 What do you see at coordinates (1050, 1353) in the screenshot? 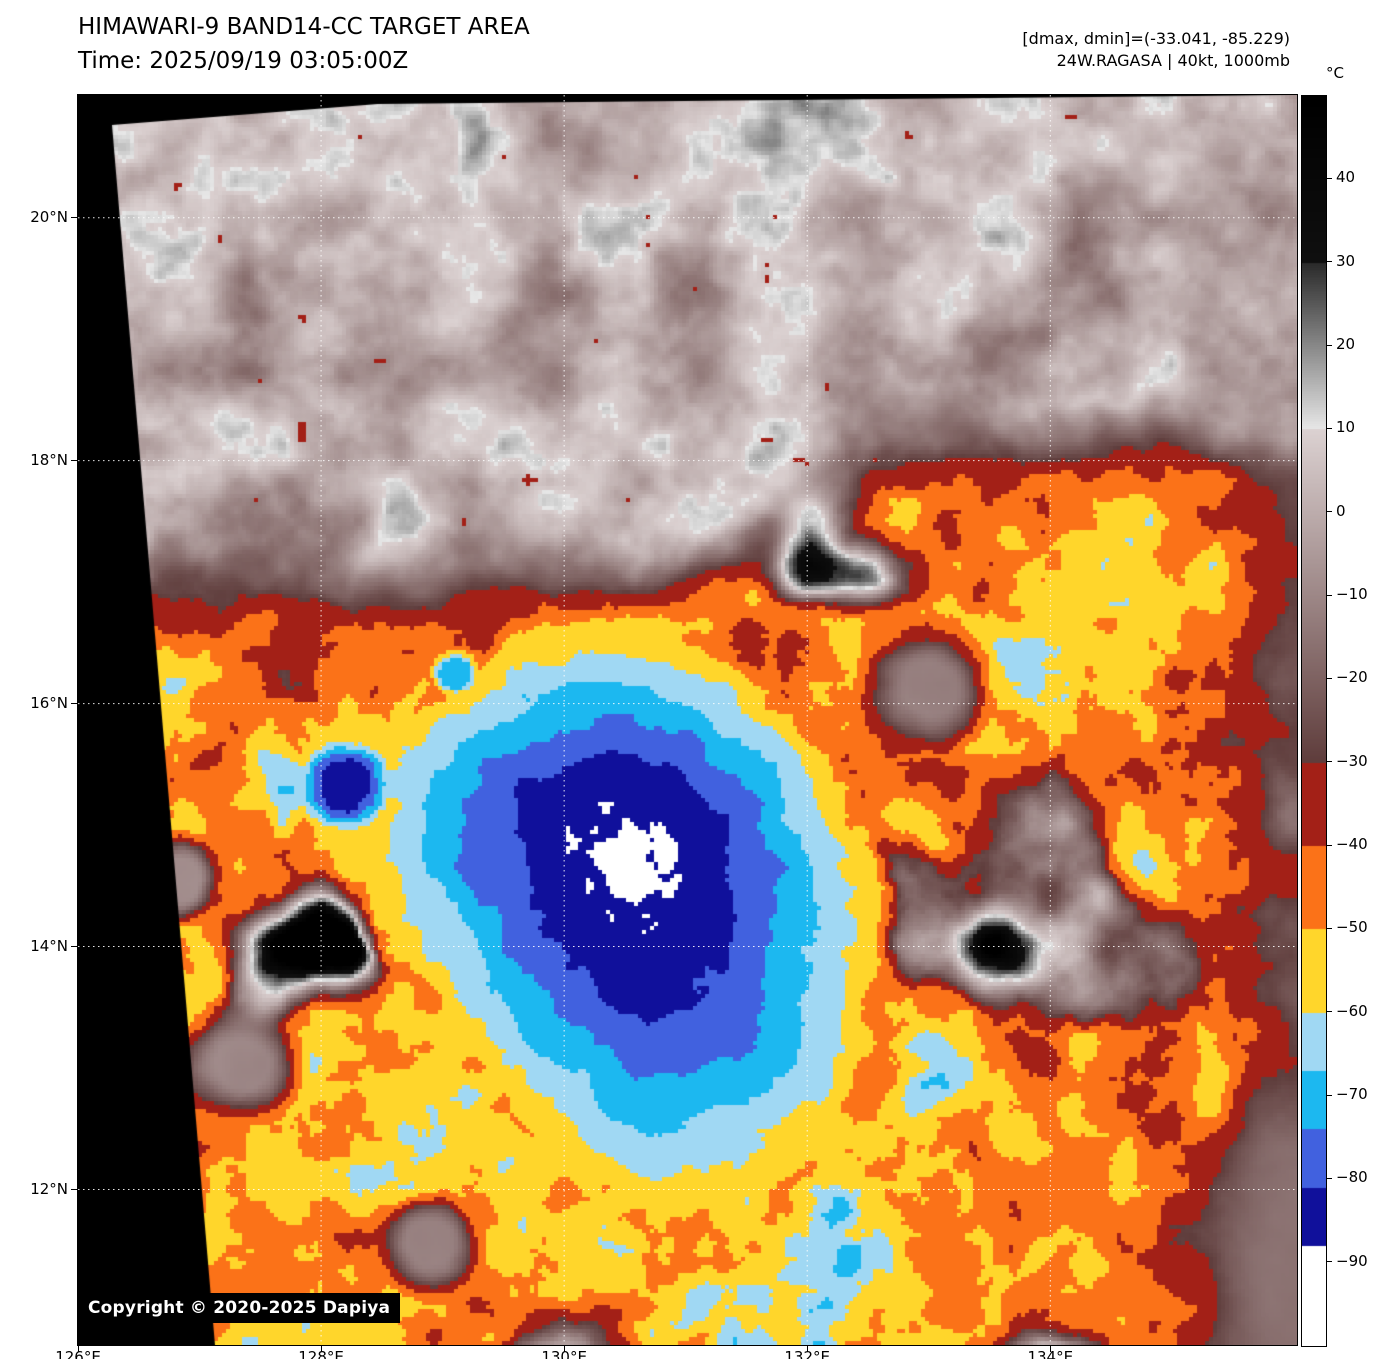
I see `lon-tick-label: 134°E` at bounding box center [1050, 1353].